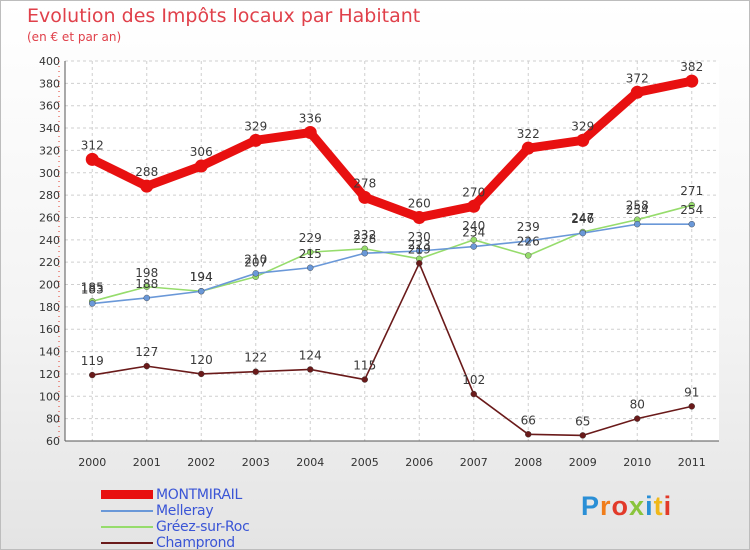  What do you see at coordinates (201, 152) in the screenshot?
I see `data-label-montmirail: 306` at bounding box center [201, 152].